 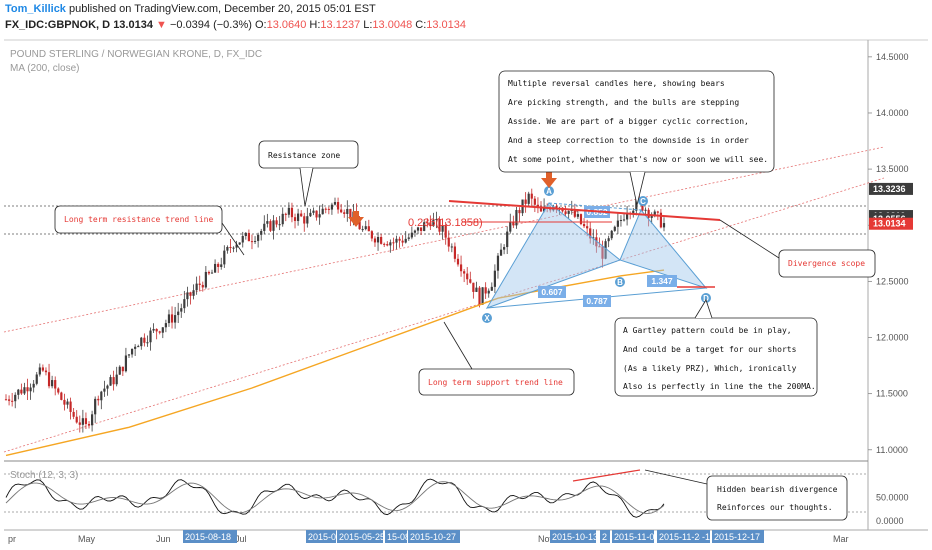 I want to click on ma-indicator-label: MA (200, close), so click(x=44, y=68).